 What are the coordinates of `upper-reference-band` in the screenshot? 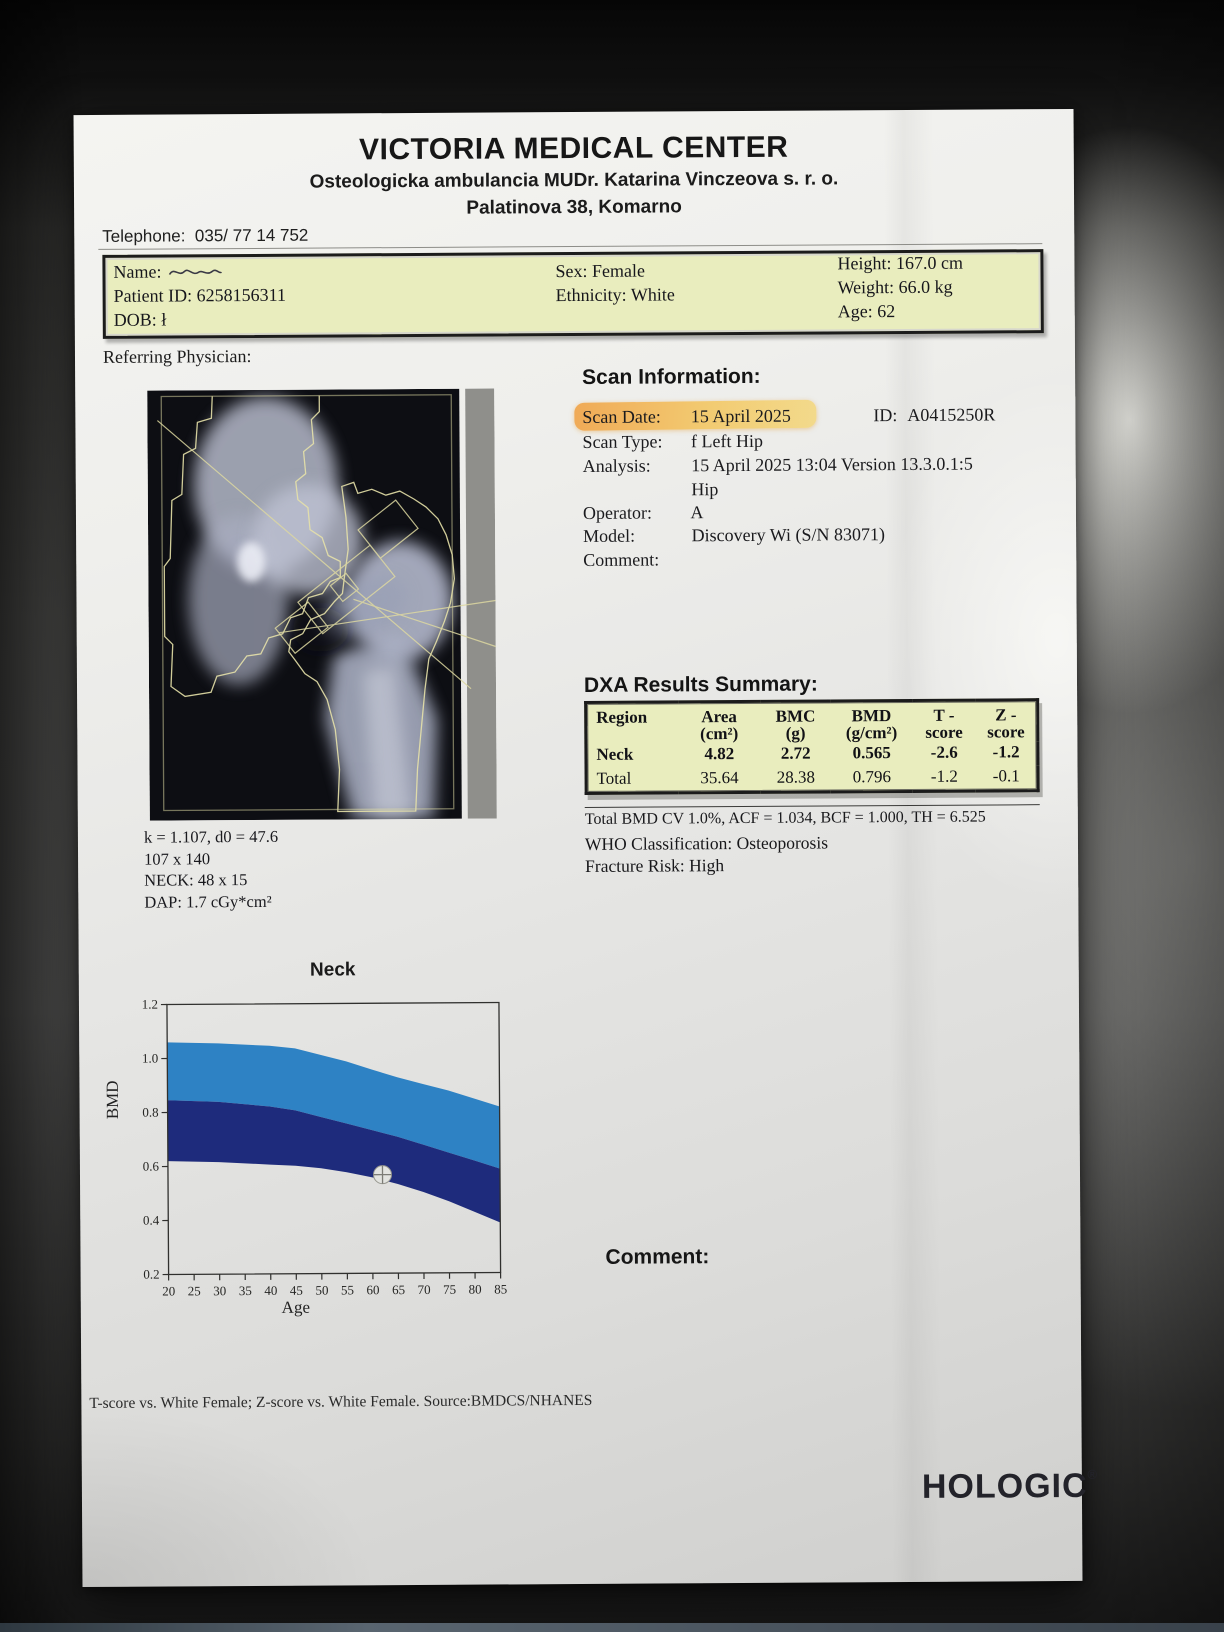 It's located at (333, 1105).